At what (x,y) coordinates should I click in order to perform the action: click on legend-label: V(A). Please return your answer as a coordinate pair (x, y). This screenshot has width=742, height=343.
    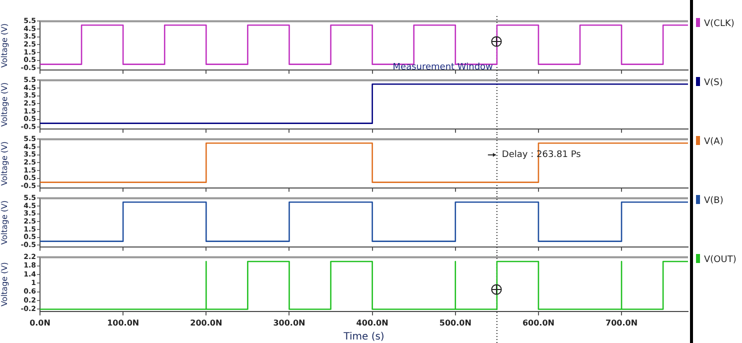
    Looking at the image, I should click on (714, 142).